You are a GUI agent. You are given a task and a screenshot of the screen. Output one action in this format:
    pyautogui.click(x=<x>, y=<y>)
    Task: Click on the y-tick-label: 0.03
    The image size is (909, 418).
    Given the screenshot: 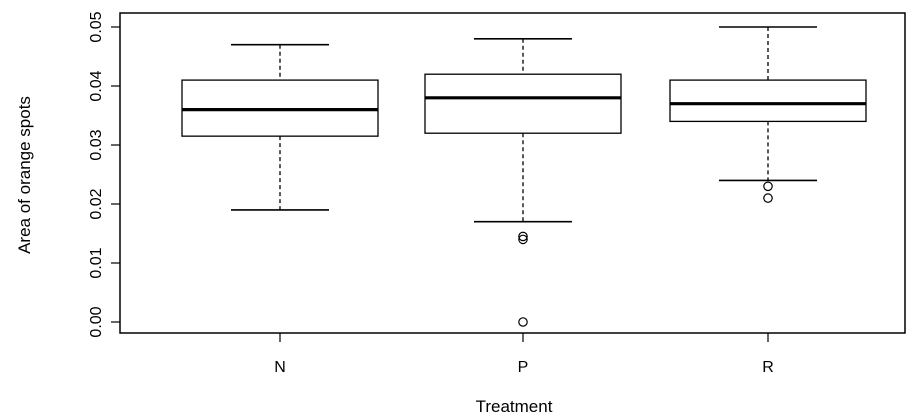 What is the action you would take?
    pyautogui.click(x=96, y=144)
    